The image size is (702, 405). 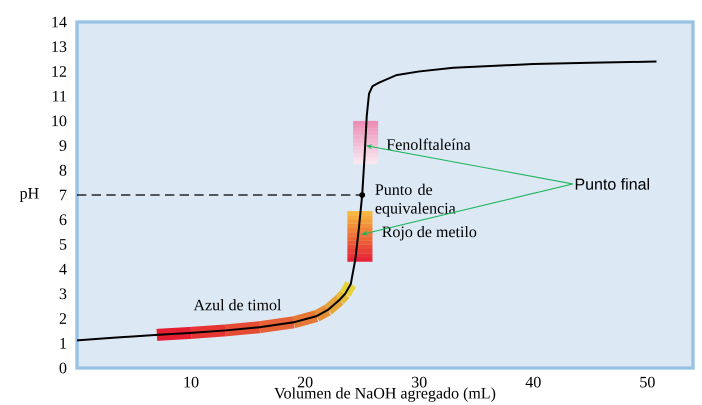 I want to click on y-tick-label: 6, so click(x=63, y=220).